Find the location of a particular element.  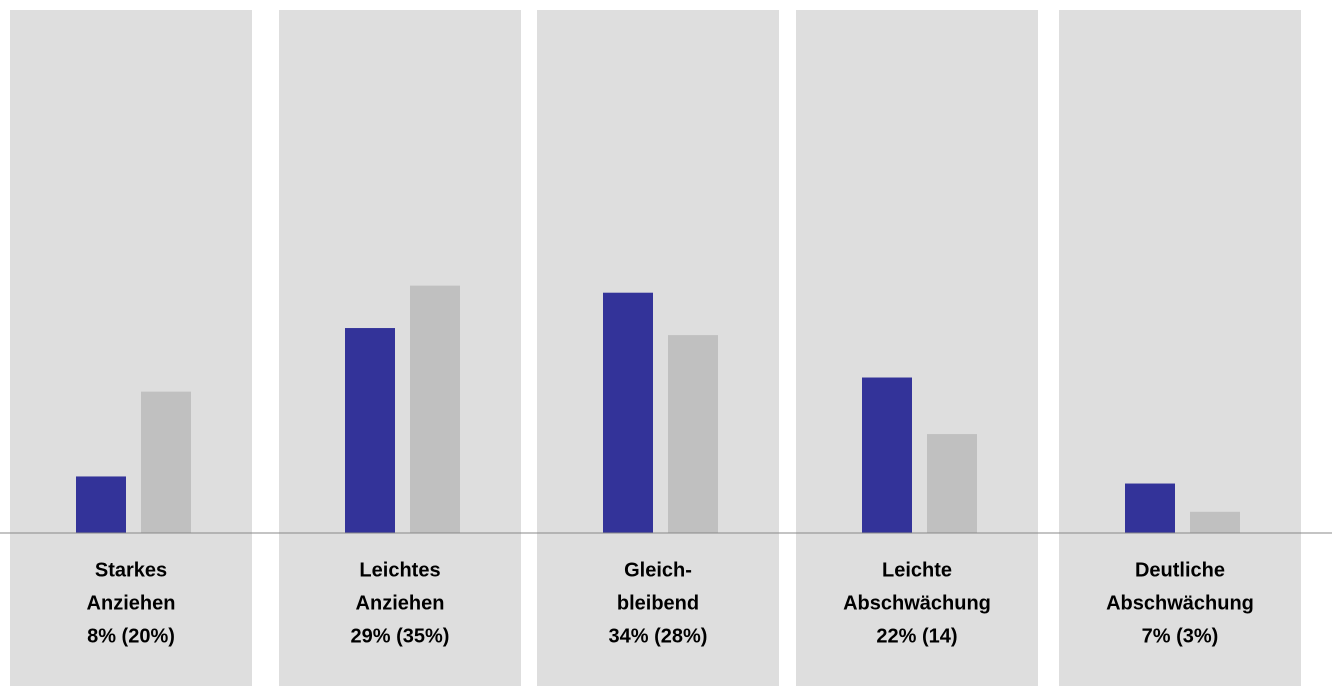

category-label: Deutliche is located at coordinates (1180, 570).